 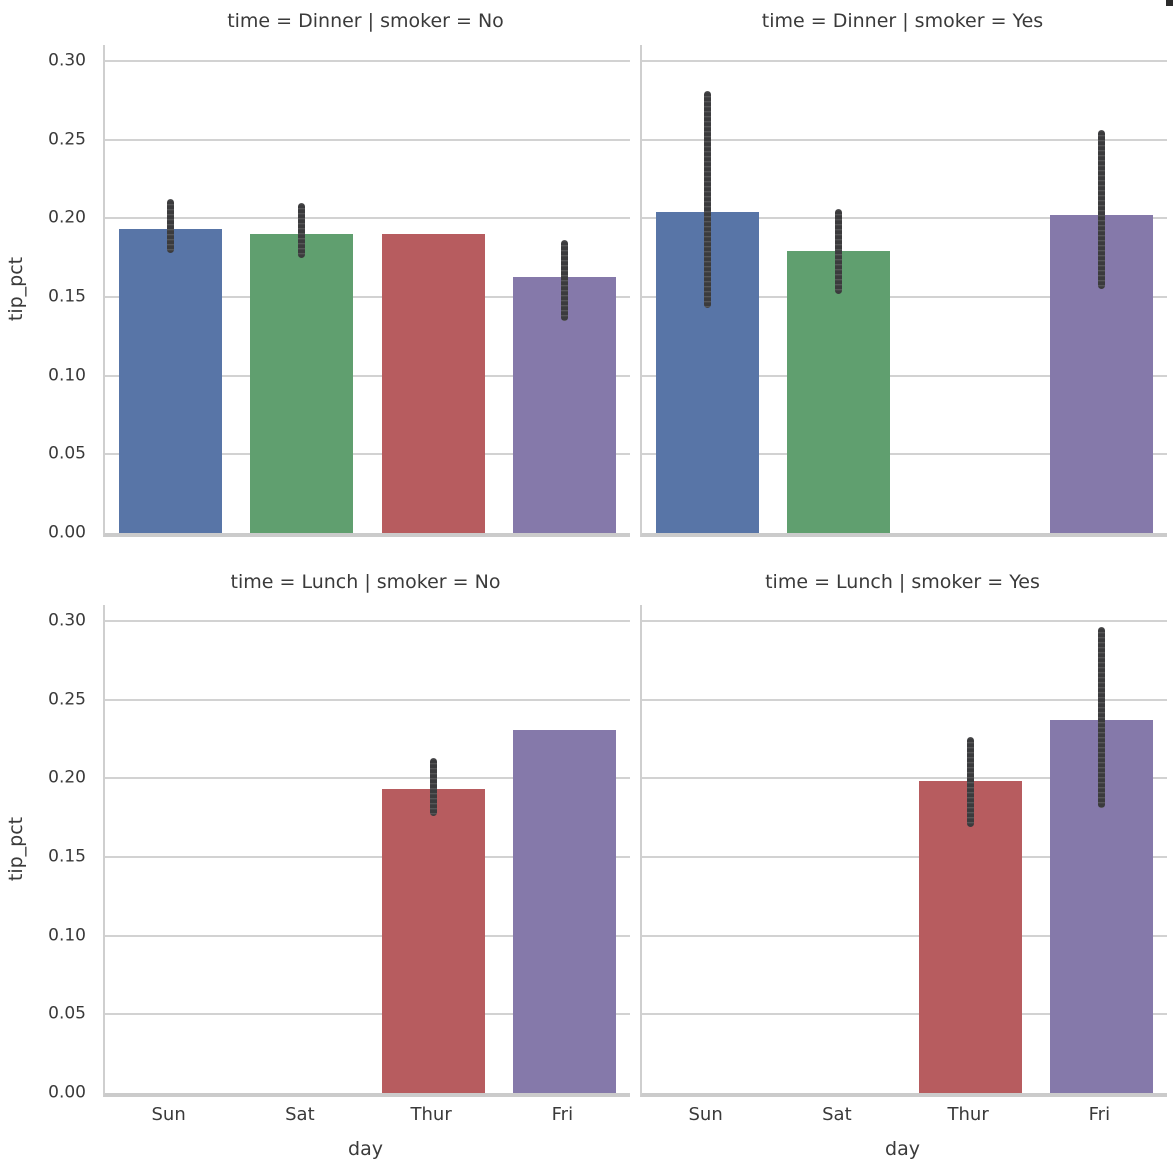 I want to click on y-axis-ticks-bottom: 0.00 0.05 0.10 0.15 0.20 0.25 0.30, so click(x=48, y=853).